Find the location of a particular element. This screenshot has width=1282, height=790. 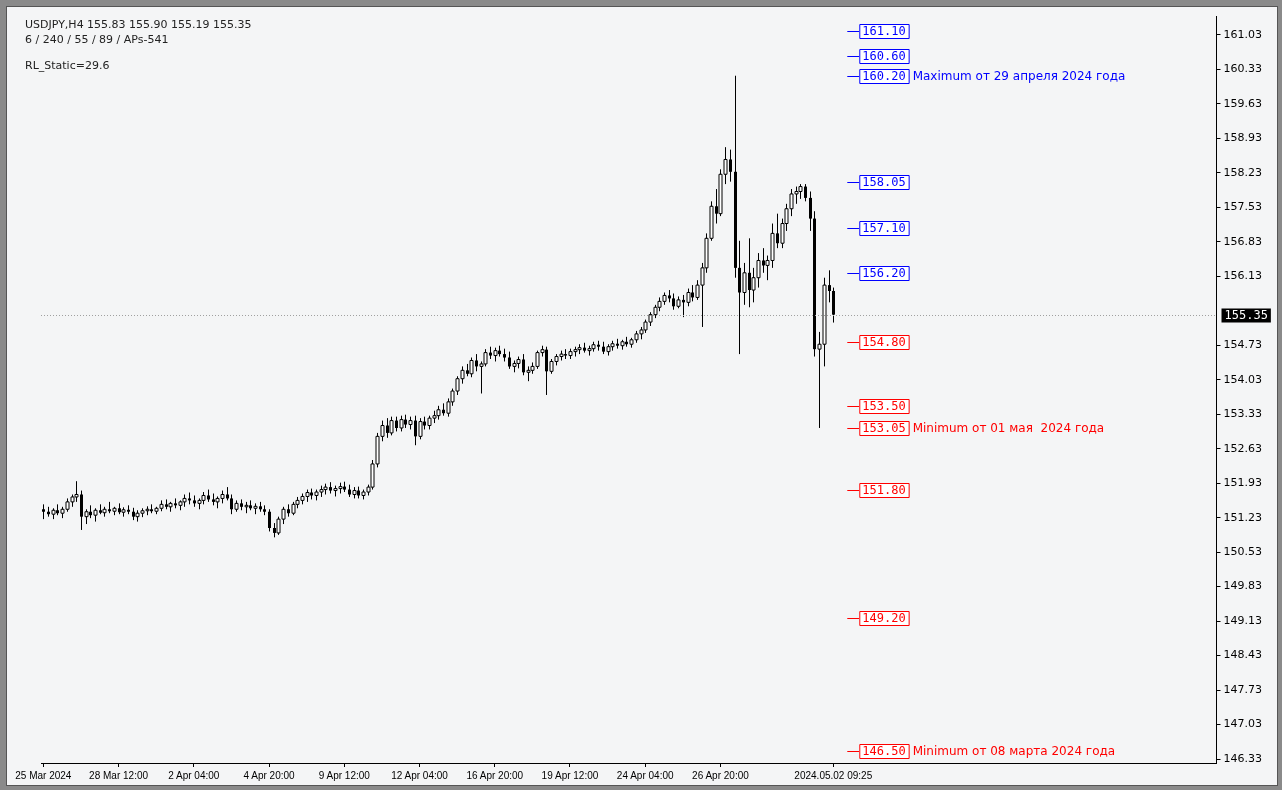

x-tick-label: 16 Apr 20:00 is located at coordinates (495, 775).